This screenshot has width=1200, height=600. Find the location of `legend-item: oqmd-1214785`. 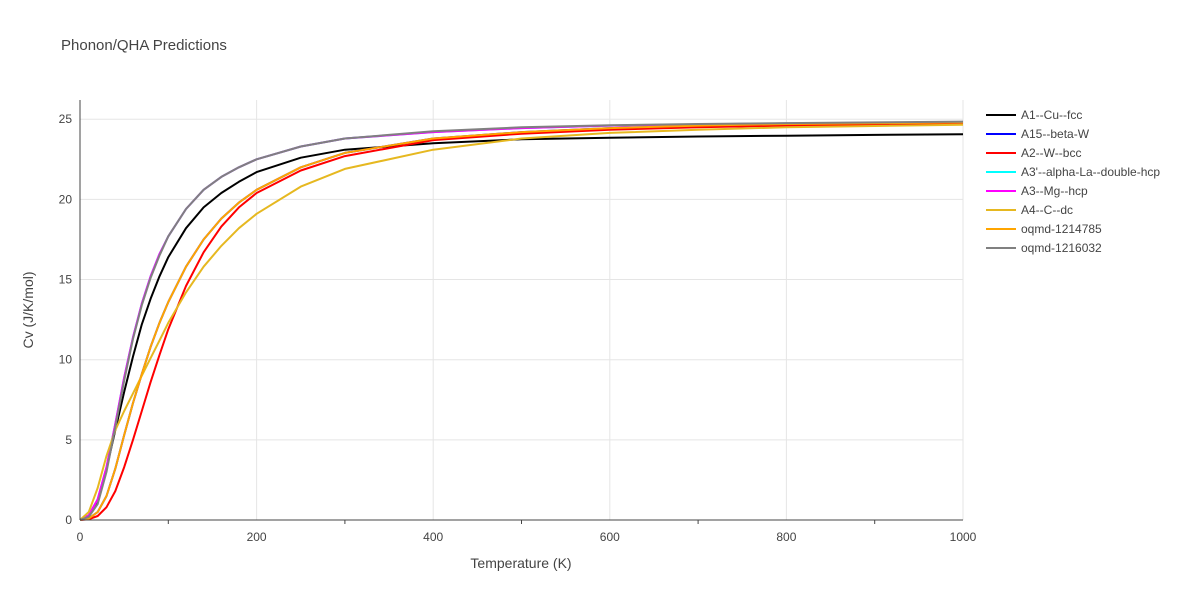

legend-item: oqmd-1214785 is located at coordinates (1044, 229).